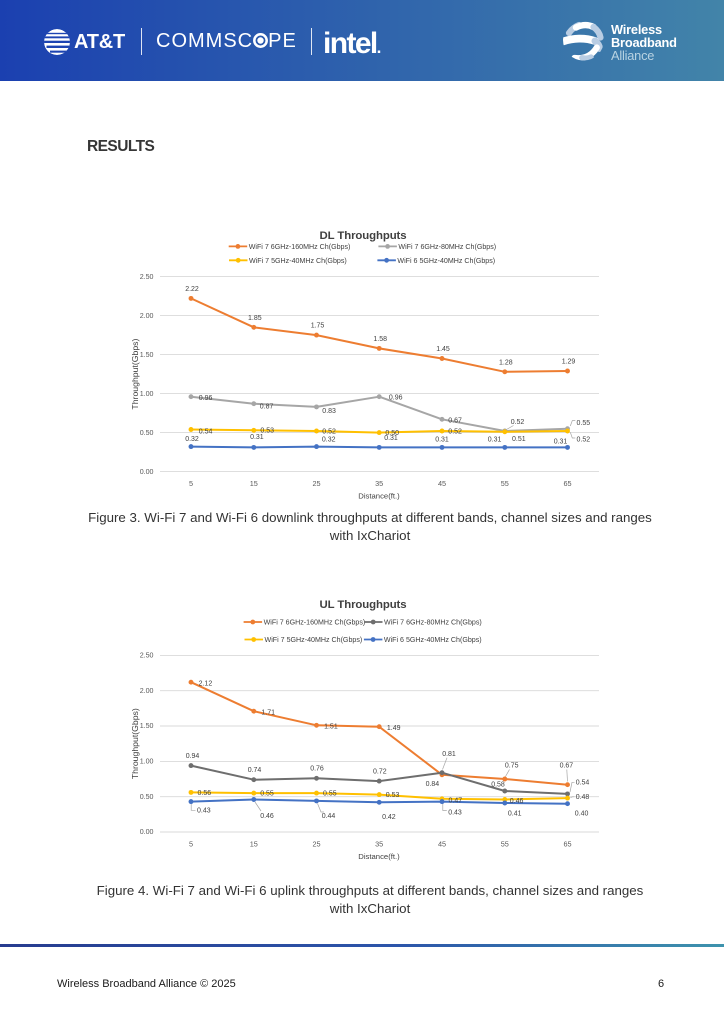 Image resolution: width=724 pixels, height=1024 pixels. Describe the element at coordinates (569, 362) in the screenshot. I see `svg-text: 1.29` at that location.